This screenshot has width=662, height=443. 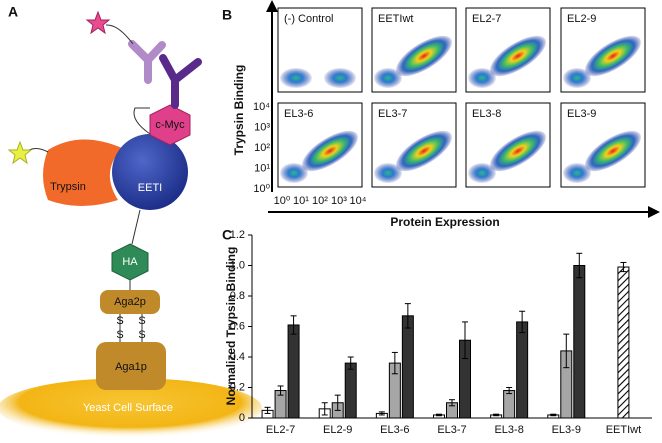 I want to click on y-tick-label: 0.6, so click(x=237, y=326).